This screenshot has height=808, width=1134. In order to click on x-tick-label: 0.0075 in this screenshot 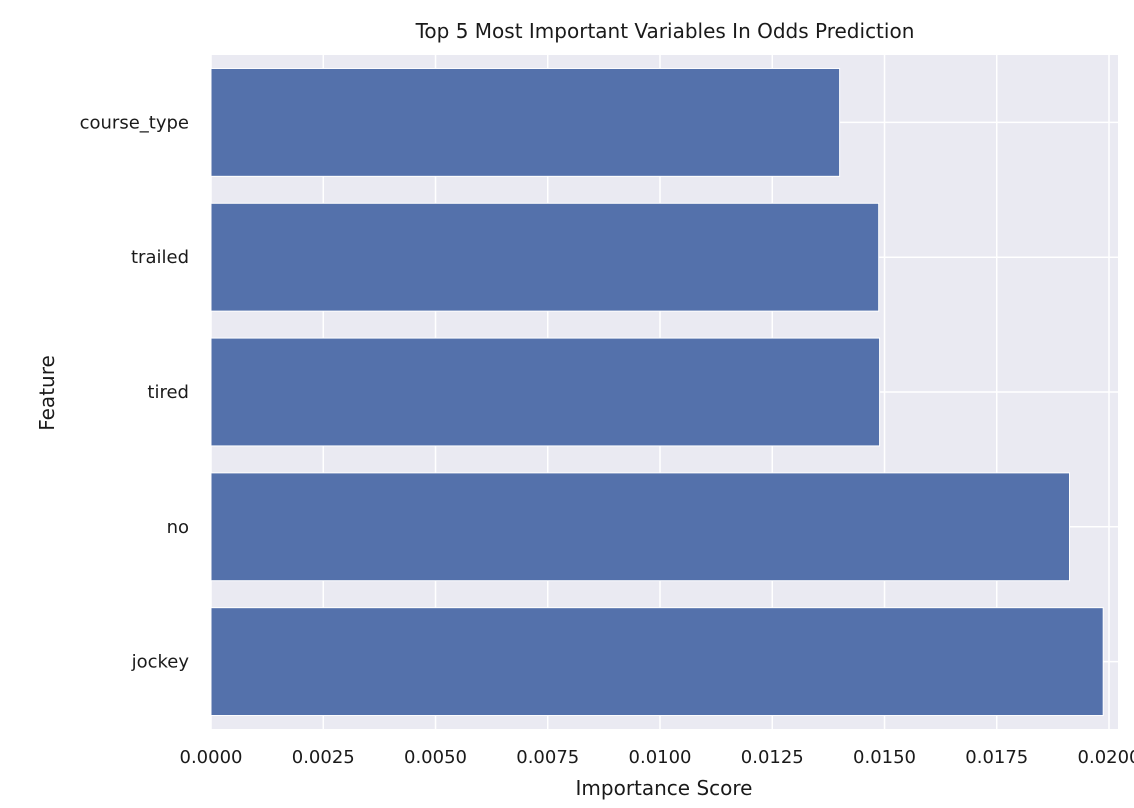, I will do `click(547, 757)`.